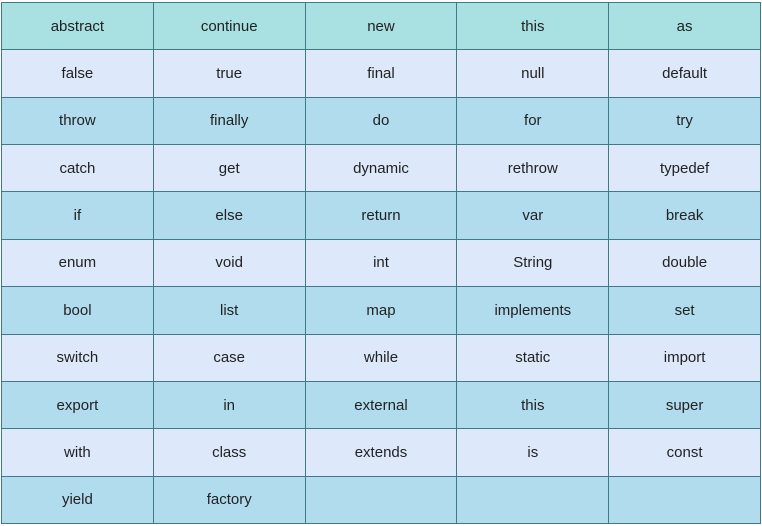  I want to click on keyword-cell: else, so click(229, 215).